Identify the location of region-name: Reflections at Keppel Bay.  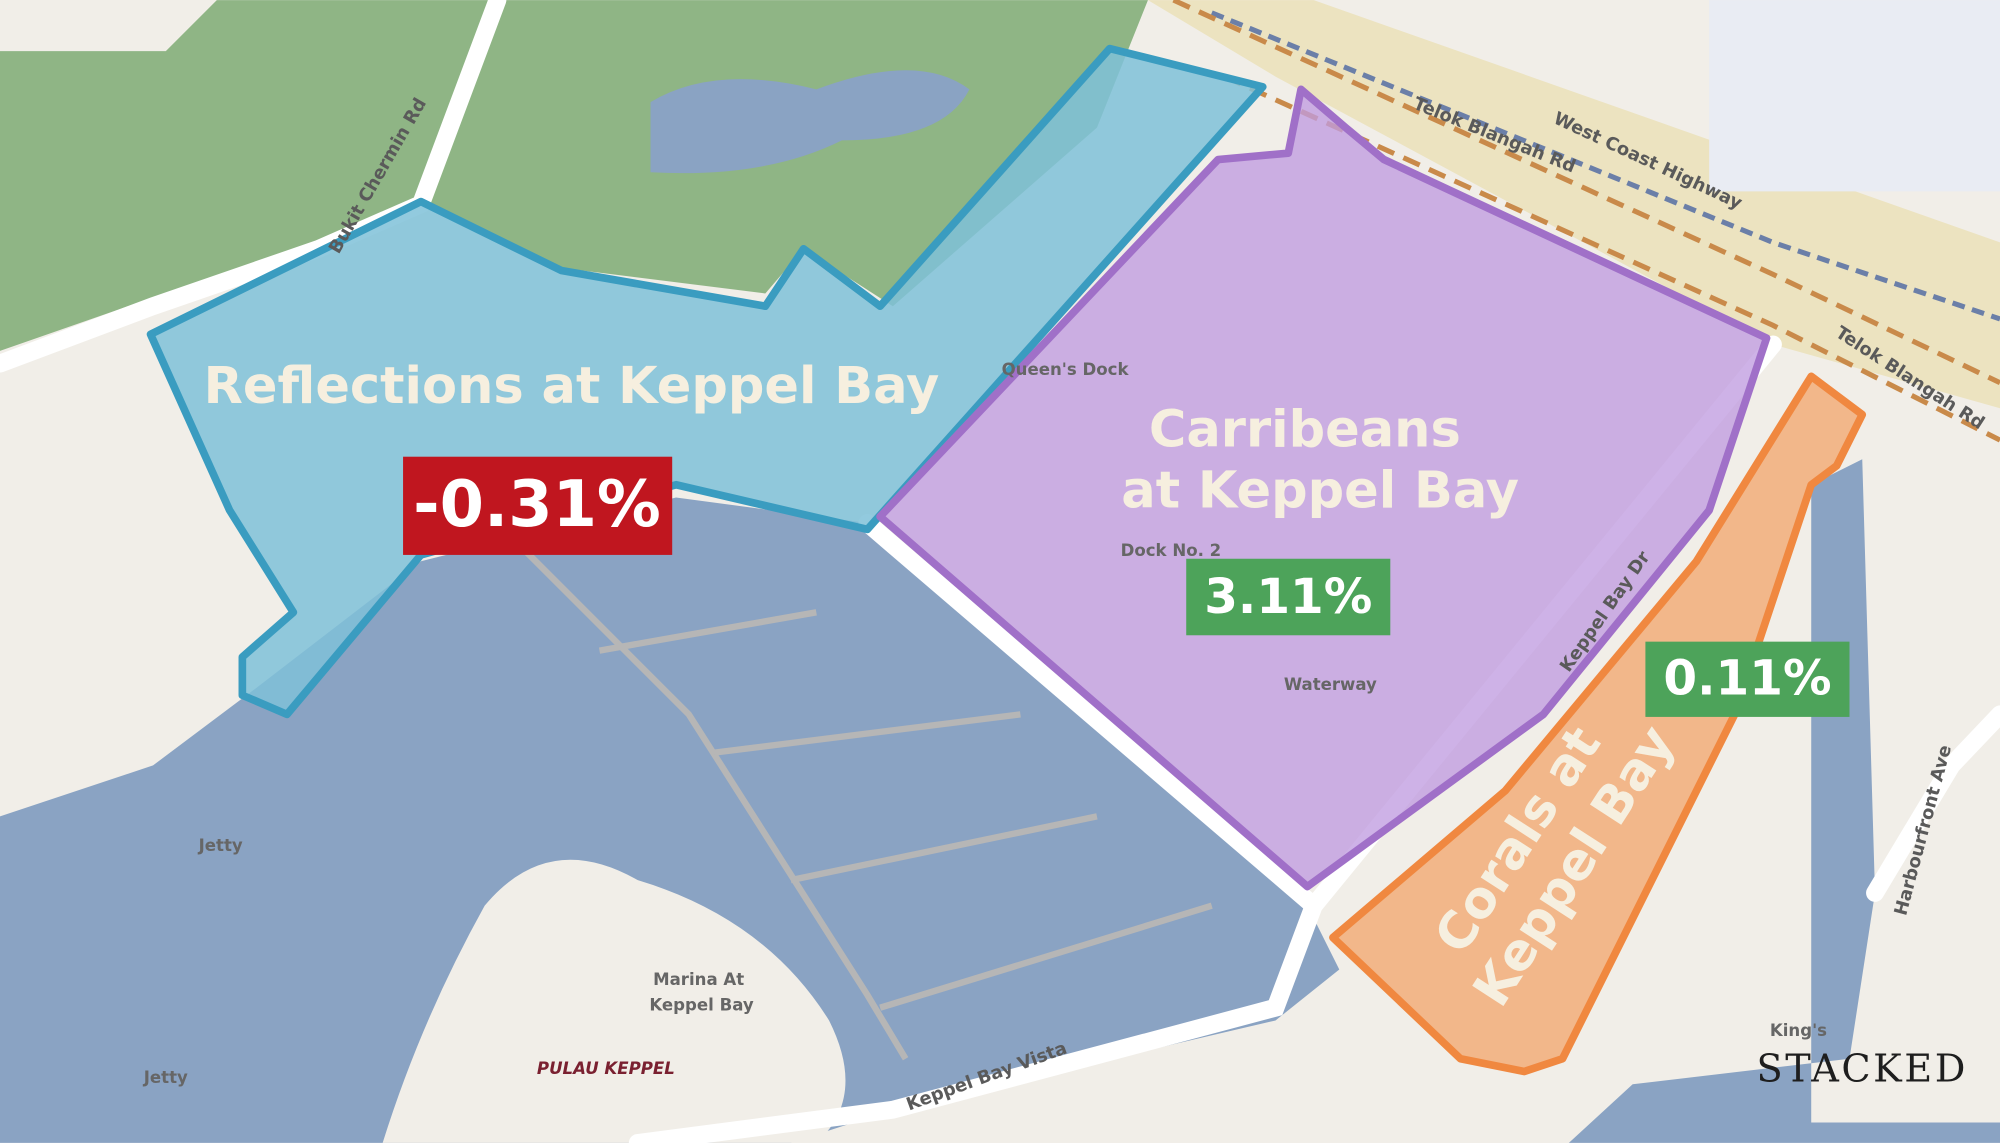
(572, 386).